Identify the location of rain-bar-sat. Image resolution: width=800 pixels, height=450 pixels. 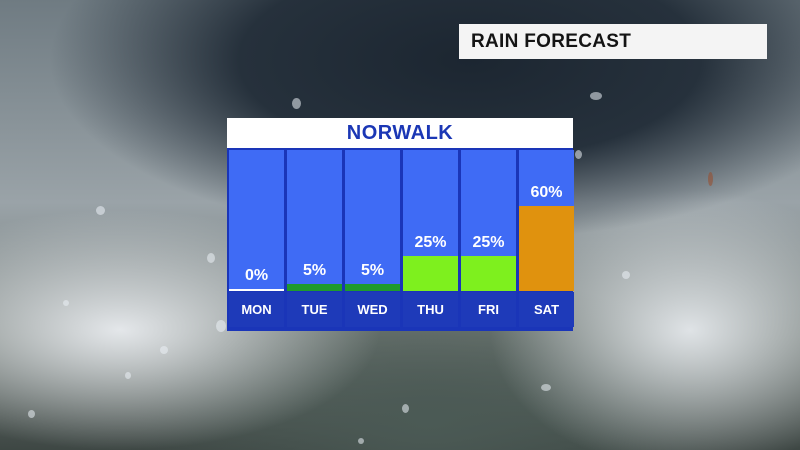
(546, 248).